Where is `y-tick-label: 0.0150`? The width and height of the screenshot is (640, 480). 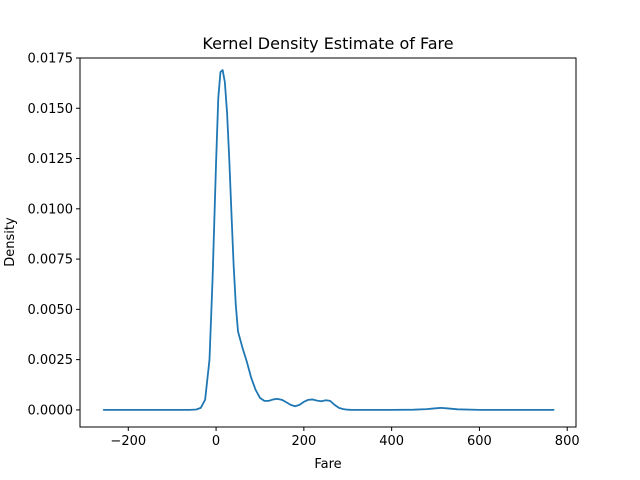 y-tick-label: 0.0150 is located at coordinates (51, 109).